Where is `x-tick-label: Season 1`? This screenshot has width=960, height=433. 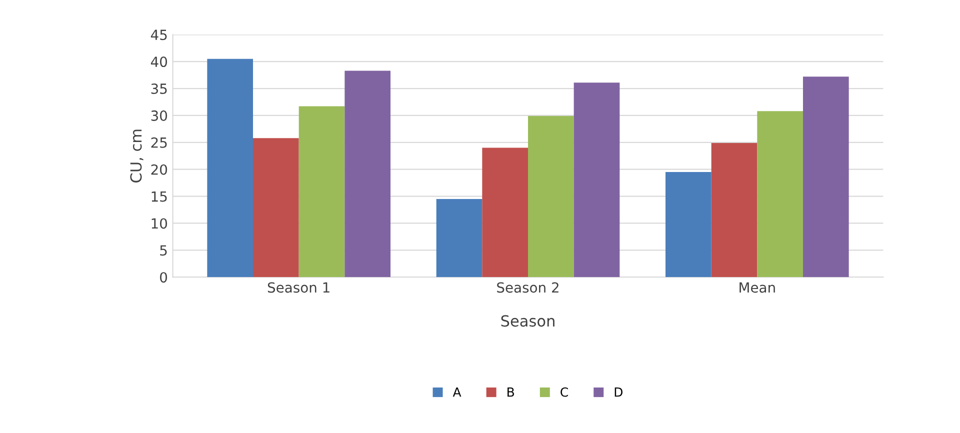
x-tick-label: Season 1 is located at coordinates (299, 287).